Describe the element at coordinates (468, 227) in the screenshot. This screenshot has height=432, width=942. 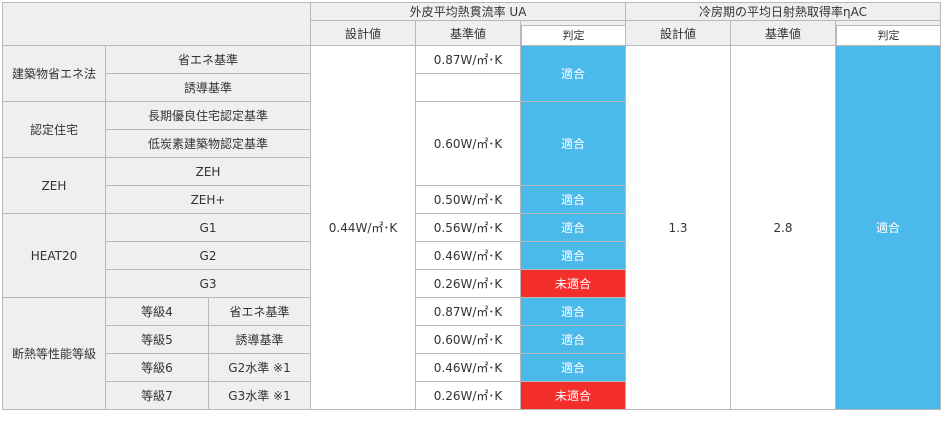
I see `ua-standard-value: 0.56W/㎡･K` at that location.